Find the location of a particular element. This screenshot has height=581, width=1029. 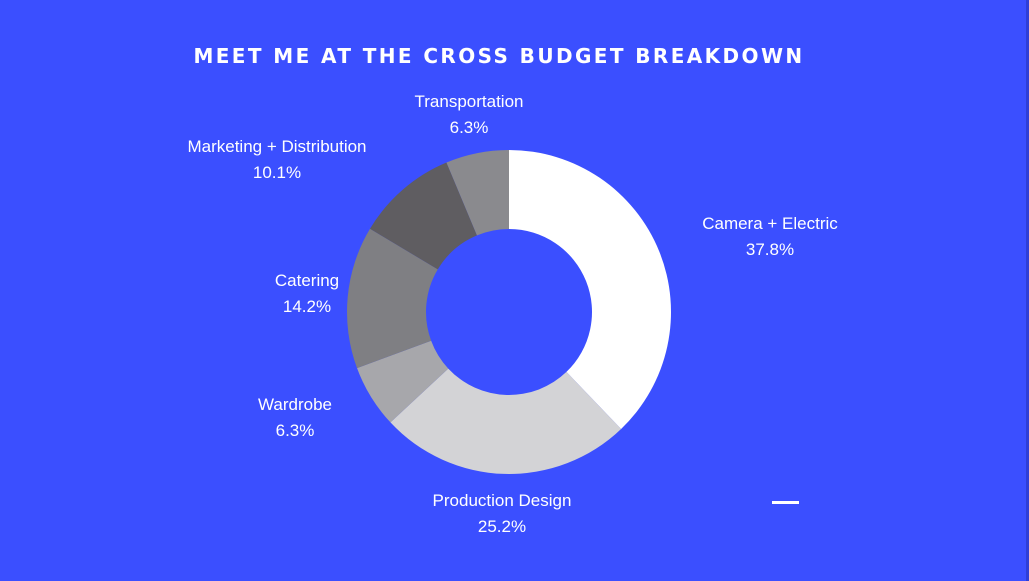

slice-production-design is located at coordinates (506, 421).